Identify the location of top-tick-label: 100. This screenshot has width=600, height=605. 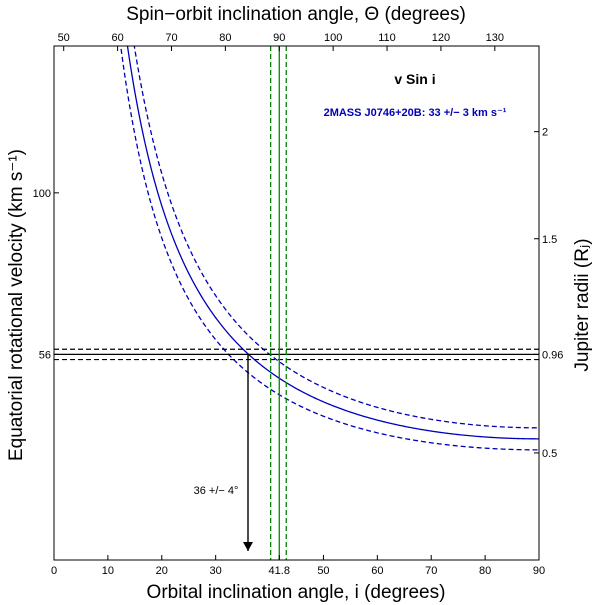
(333, 38).